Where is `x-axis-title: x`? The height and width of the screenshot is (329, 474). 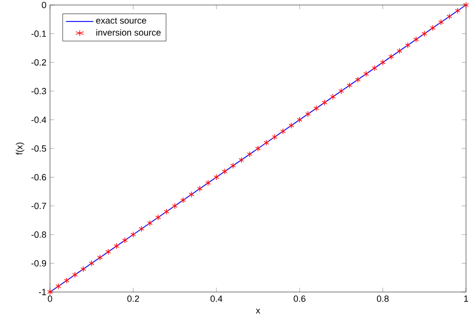 x-axis-title: x is located at coordinates (258, 311).